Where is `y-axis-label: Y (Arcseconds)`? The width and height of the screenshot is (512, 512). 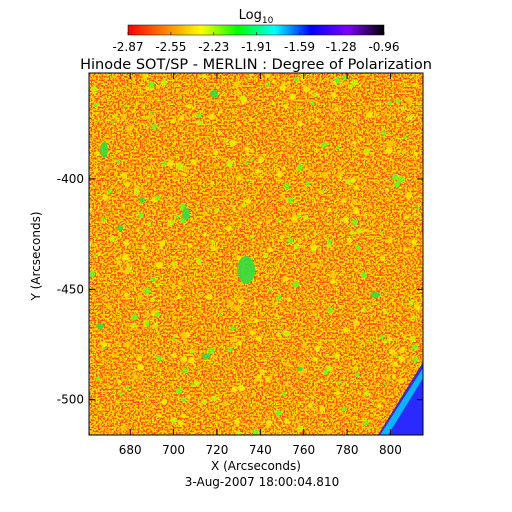 y-axis-label: Y (Arcseconds) is located at coordinates (36, 256).